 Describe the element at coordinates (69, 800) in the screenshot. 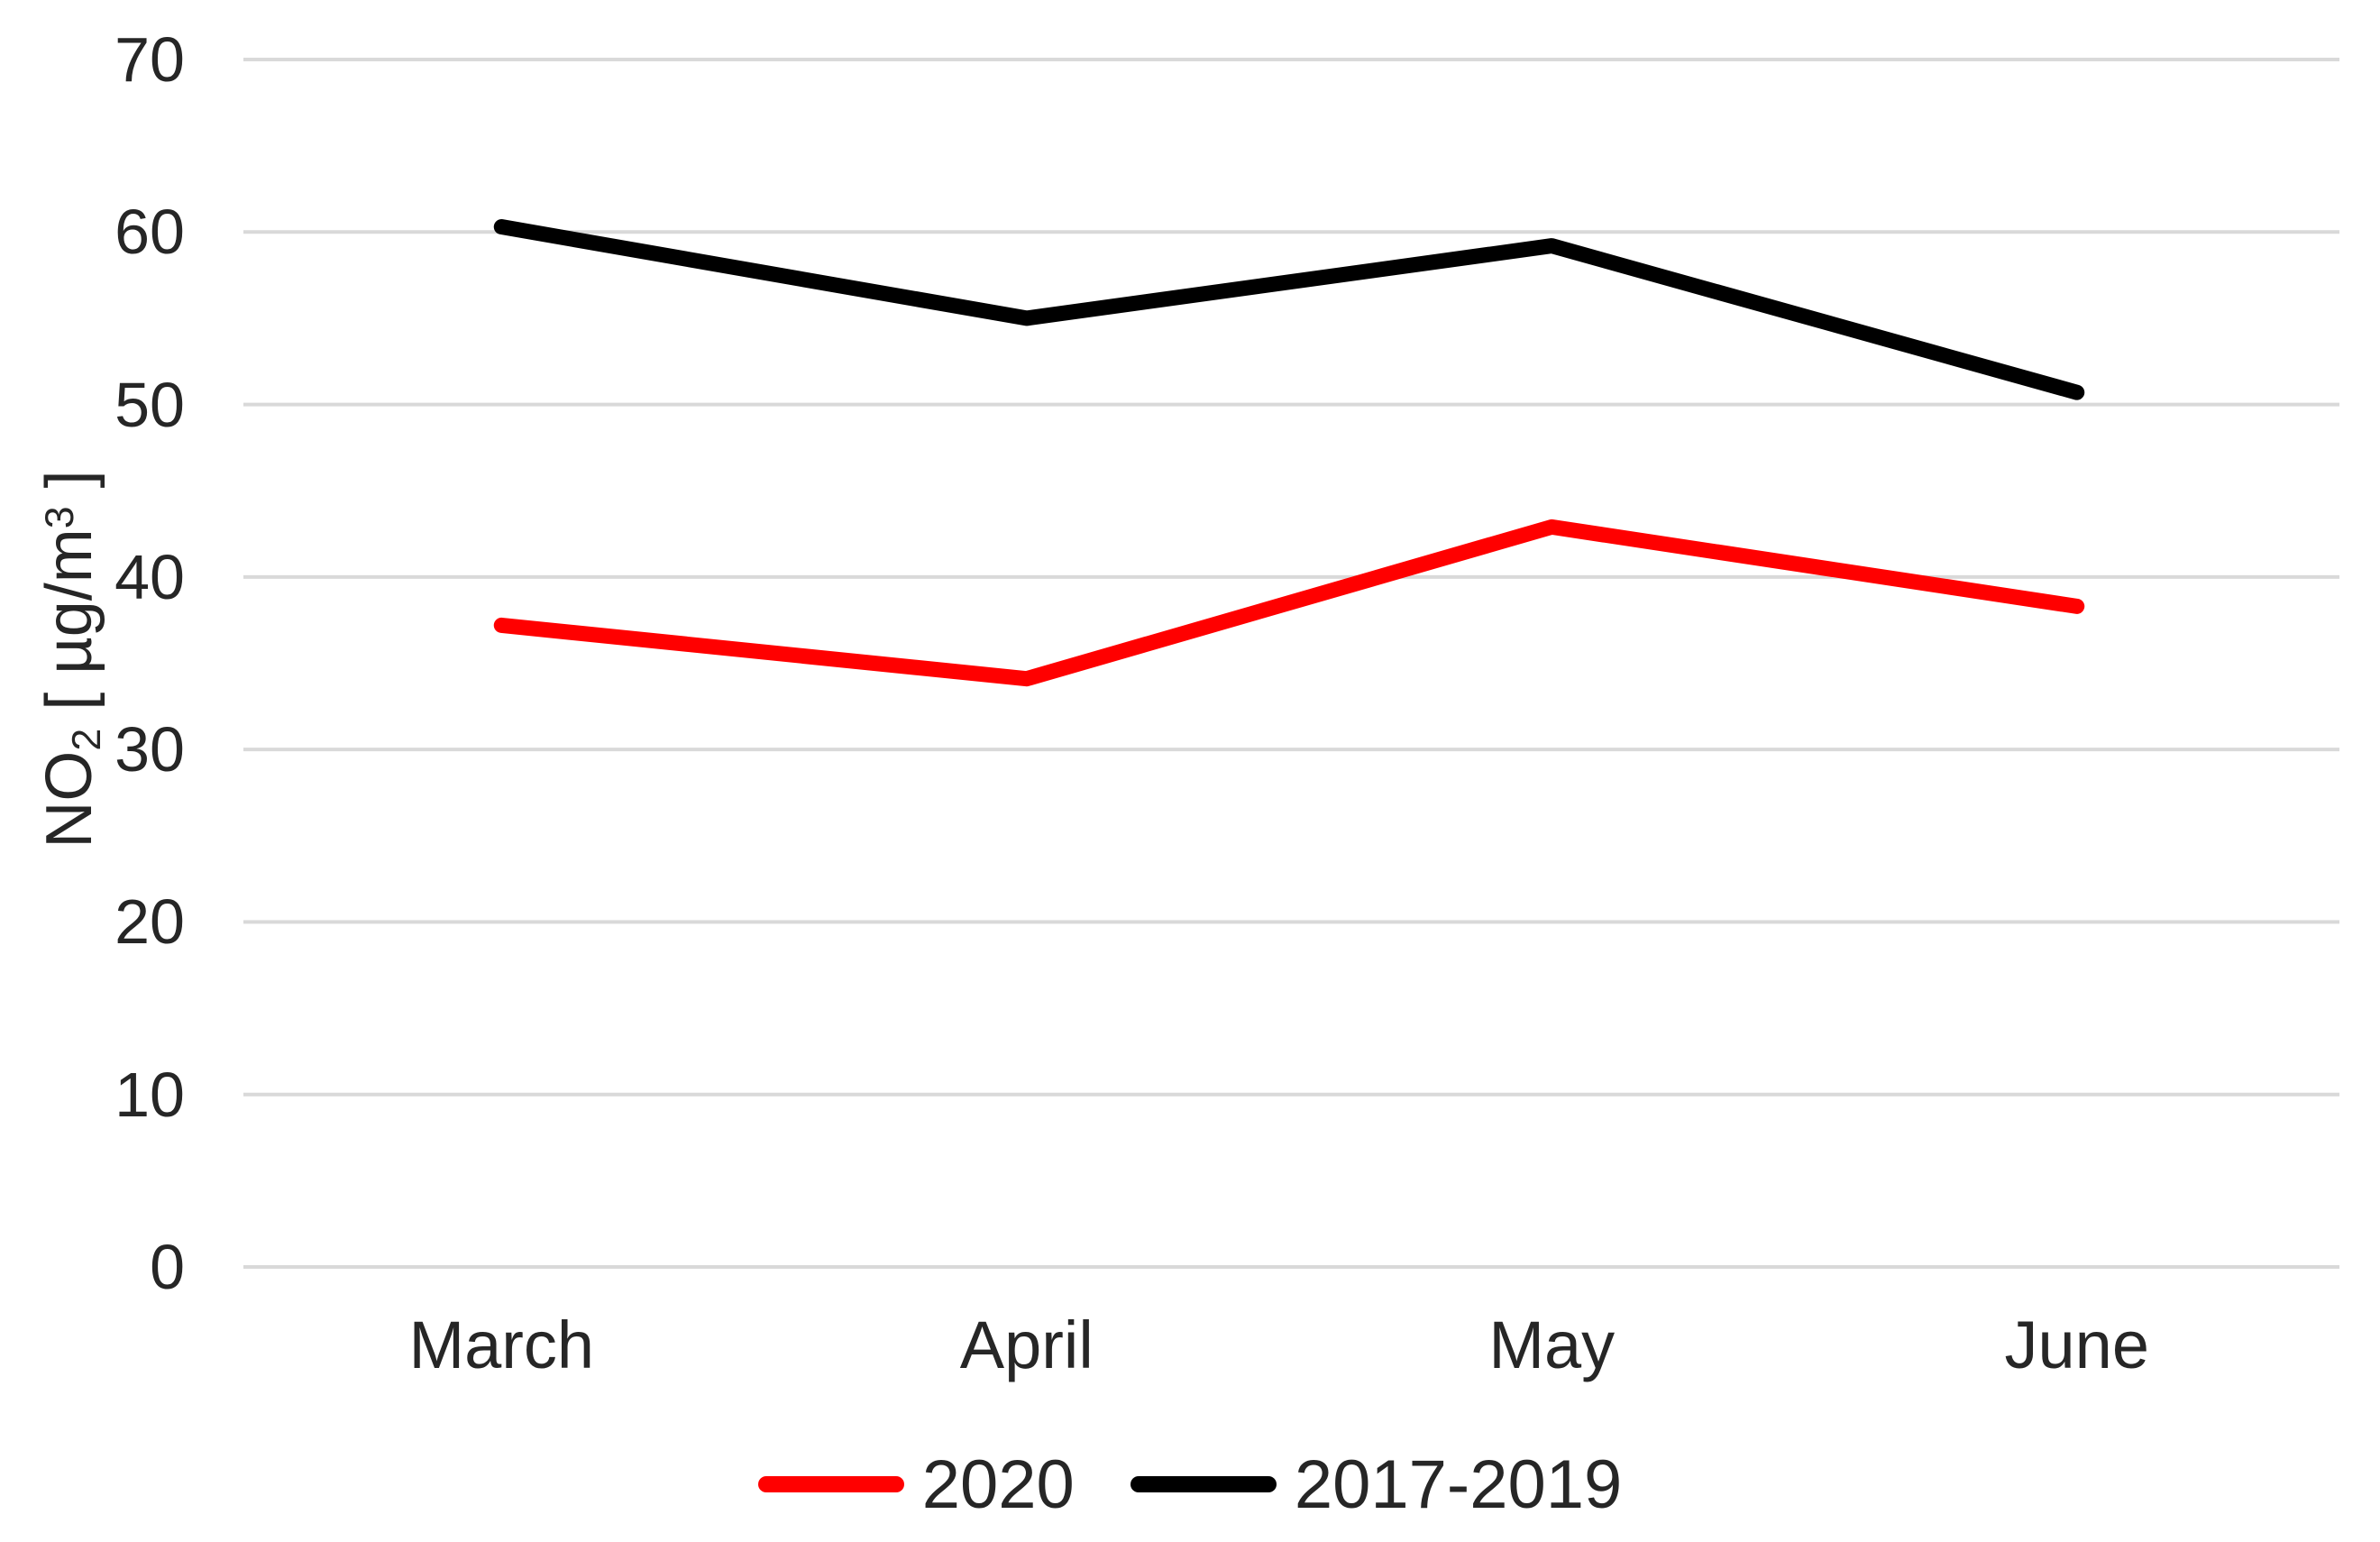

I see `y-axis-title-base: NO` at that location.